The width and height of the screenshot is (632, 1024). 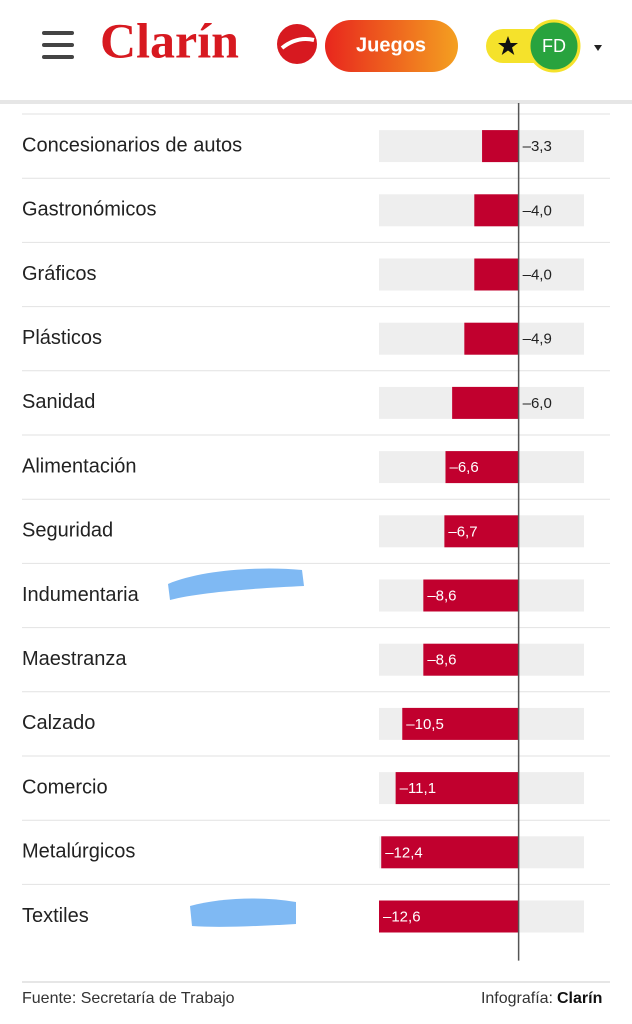 I want to click on value-label: –3,3, so click(x=537, y=146).